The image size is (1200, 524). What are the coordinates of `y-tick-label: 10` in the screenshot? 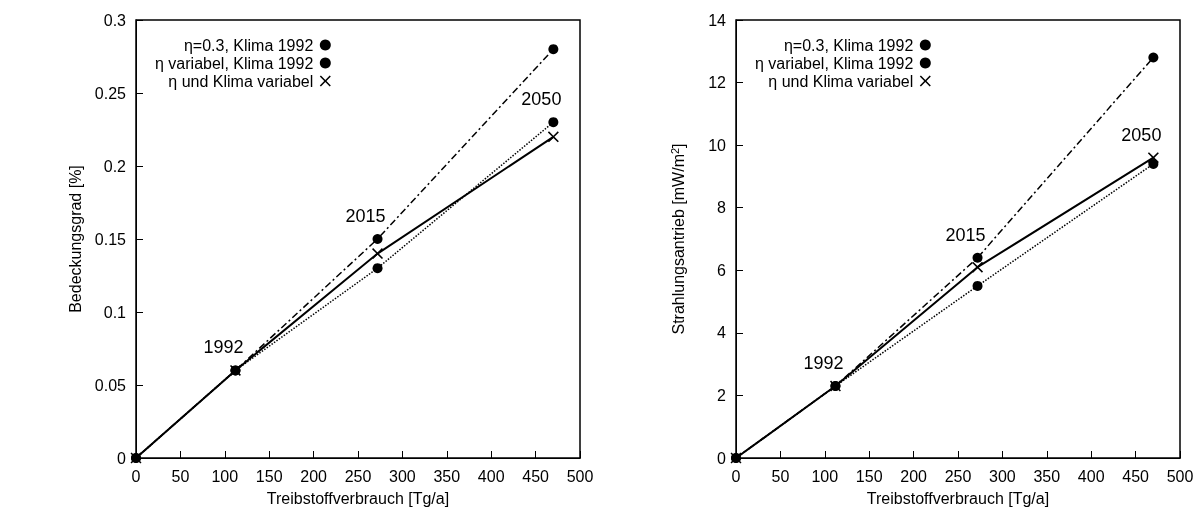 It's located at (717, 145).